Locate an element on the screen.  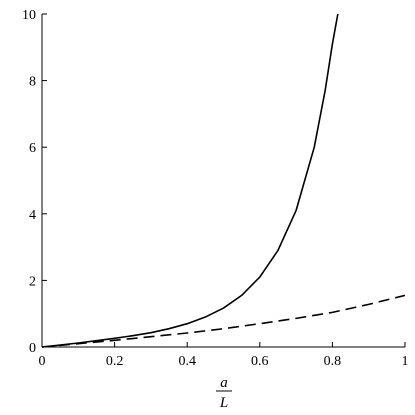
x-tick-label: 0.6 is located at coordinates (260, 361).